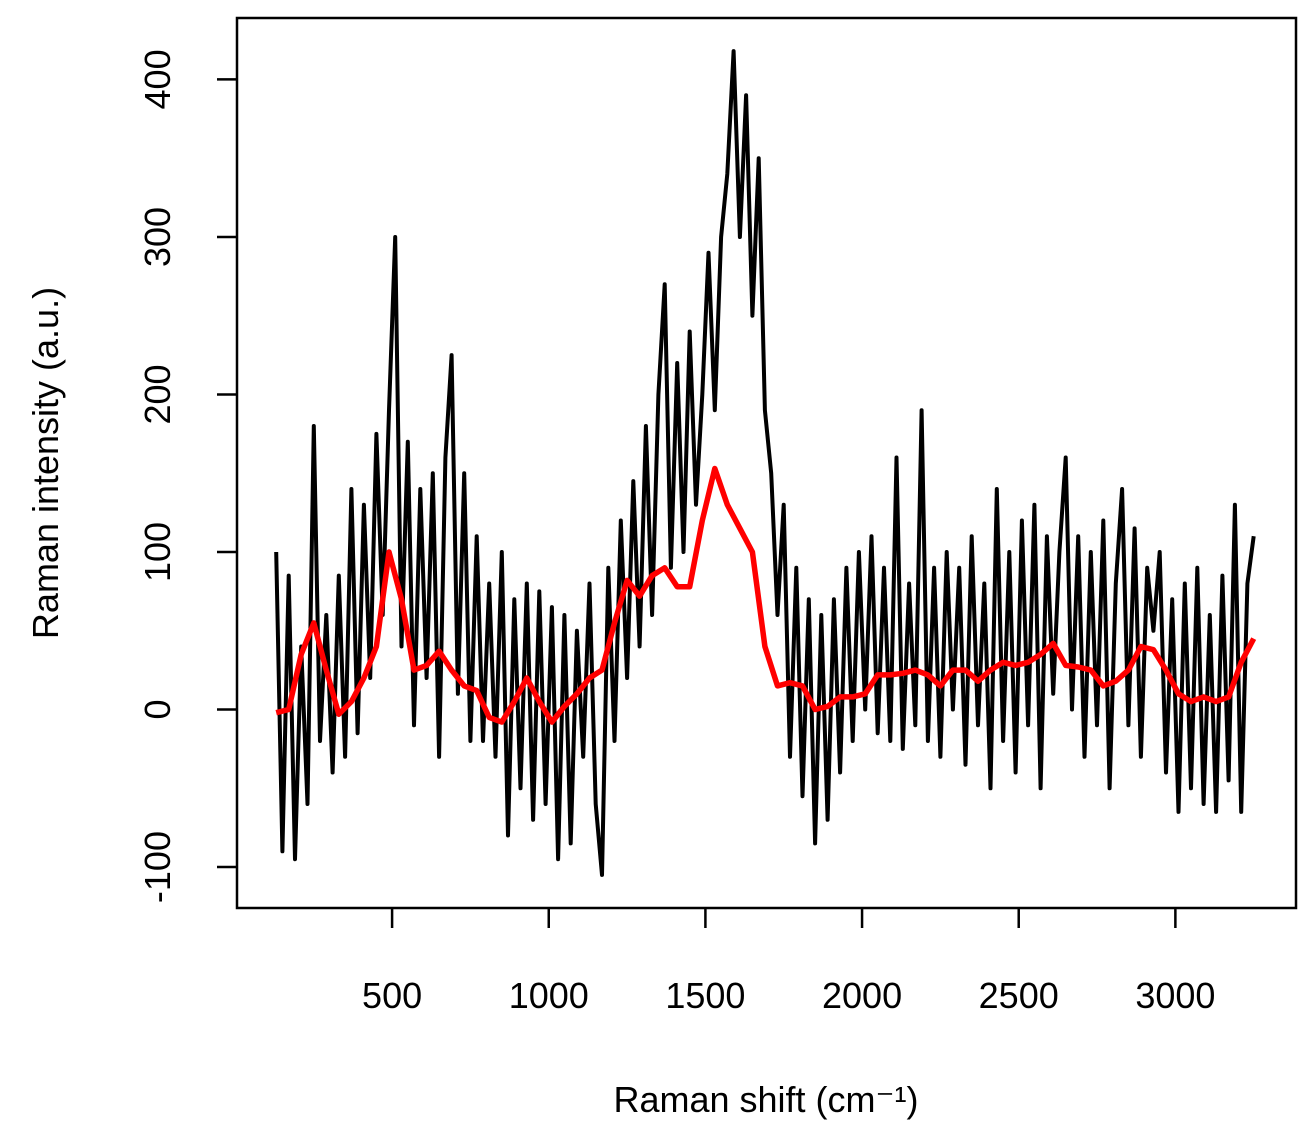  Describe the element at coordinates (705, 995) in the screenshot. I see `x-tick-label: 1500` at that location.